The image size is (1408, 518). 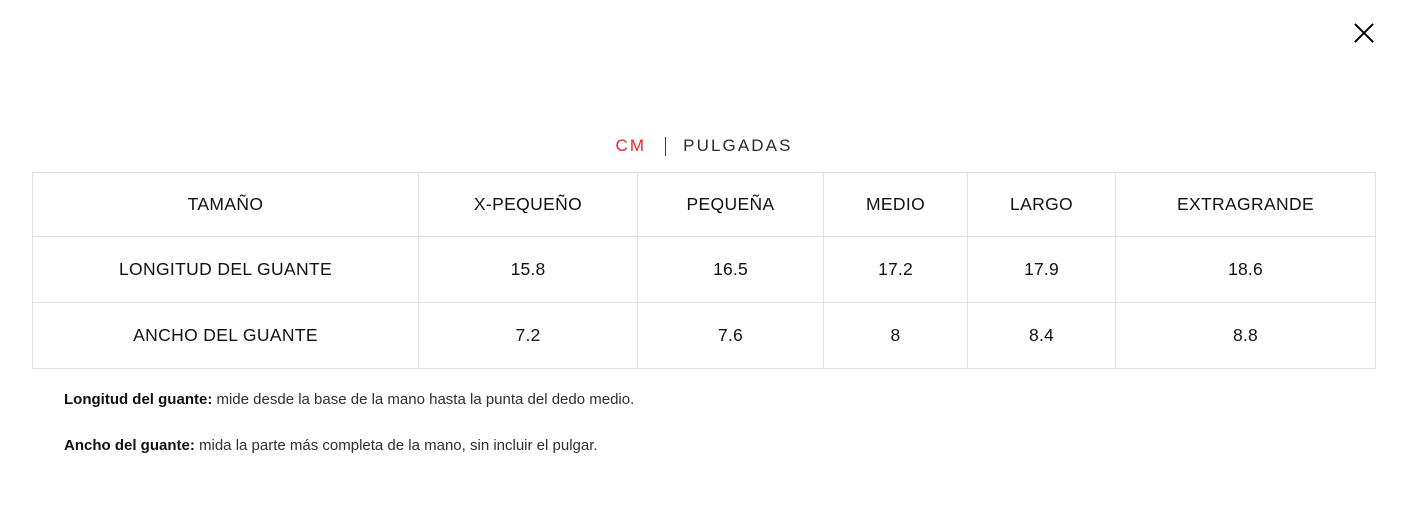 I want to click on cell-length-extra-large: 18.6, so click(x=1245, y=269).